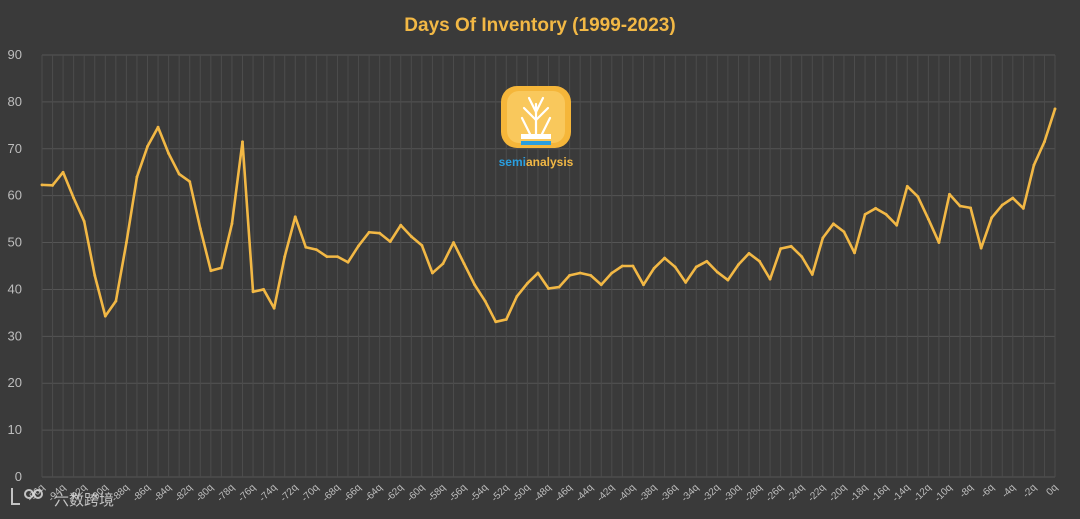  What do you see at coordinates (522, 493) in the screenshot?
I see `x-tick-label: -50q` at bounding box center [522, 493].